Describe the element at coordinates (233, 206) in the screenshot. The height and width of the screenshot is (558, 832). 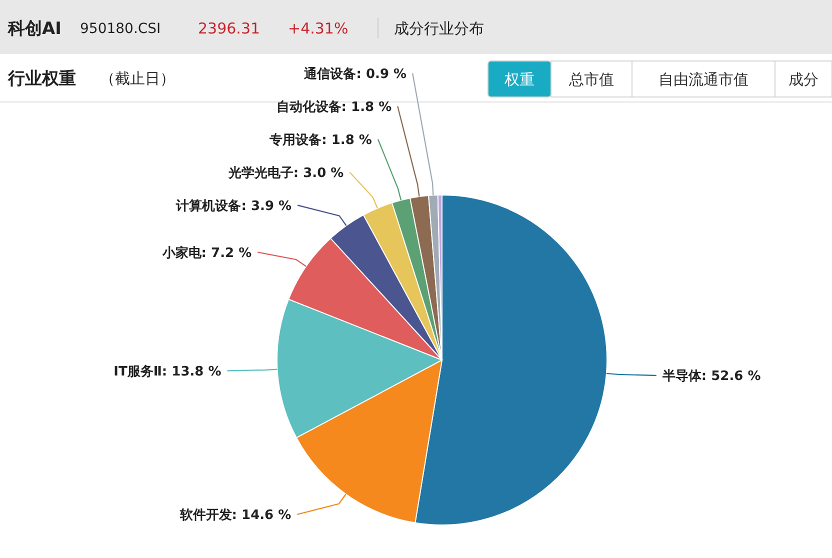
I see `slice-label: 计算机设备: 3.9 %` at that location.